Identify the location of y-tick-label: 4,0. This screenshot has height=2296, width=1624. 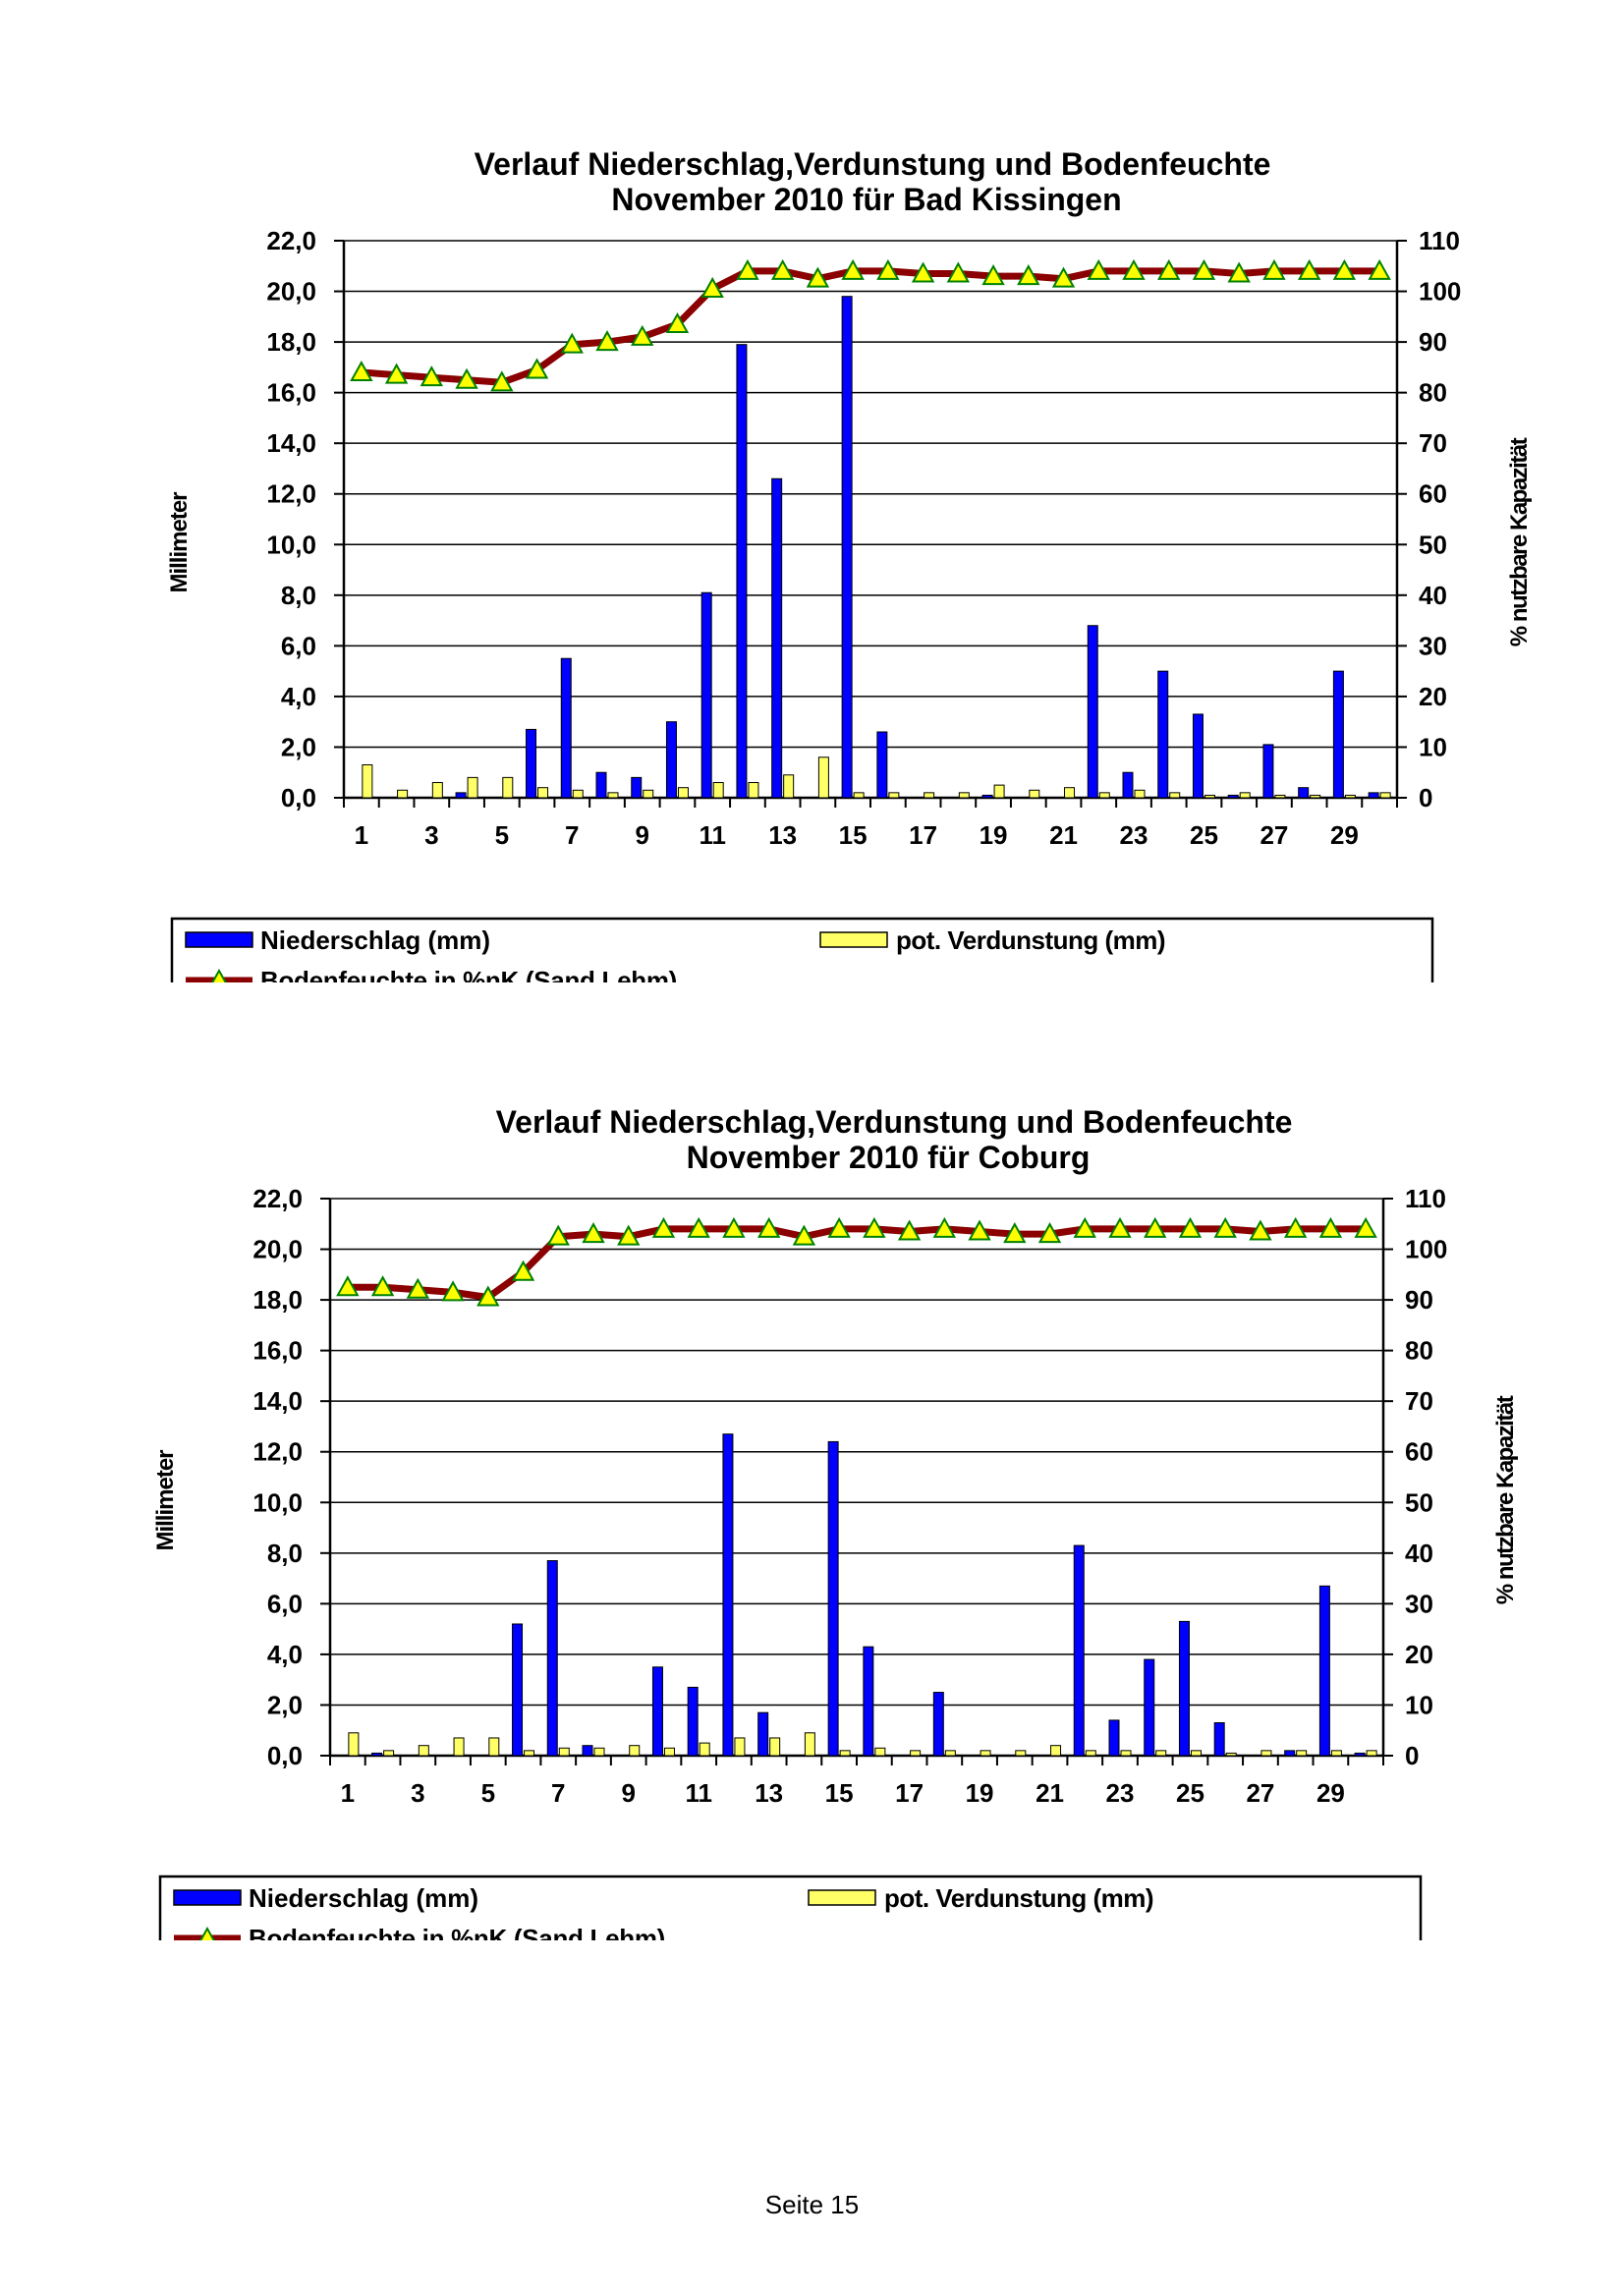
(285, 1654).